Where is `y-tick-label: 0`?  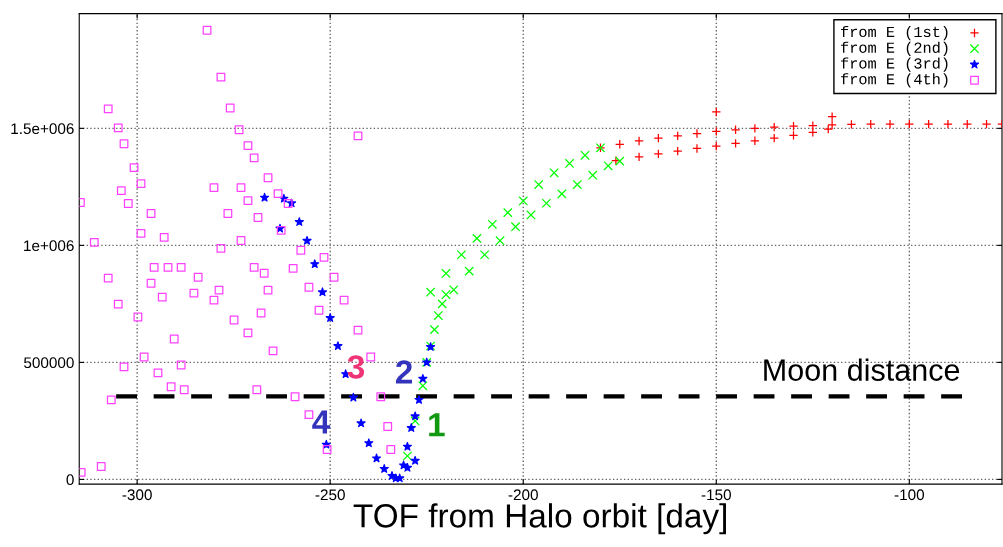
y-tick-label: 0 is located at coordinates (70, 480).